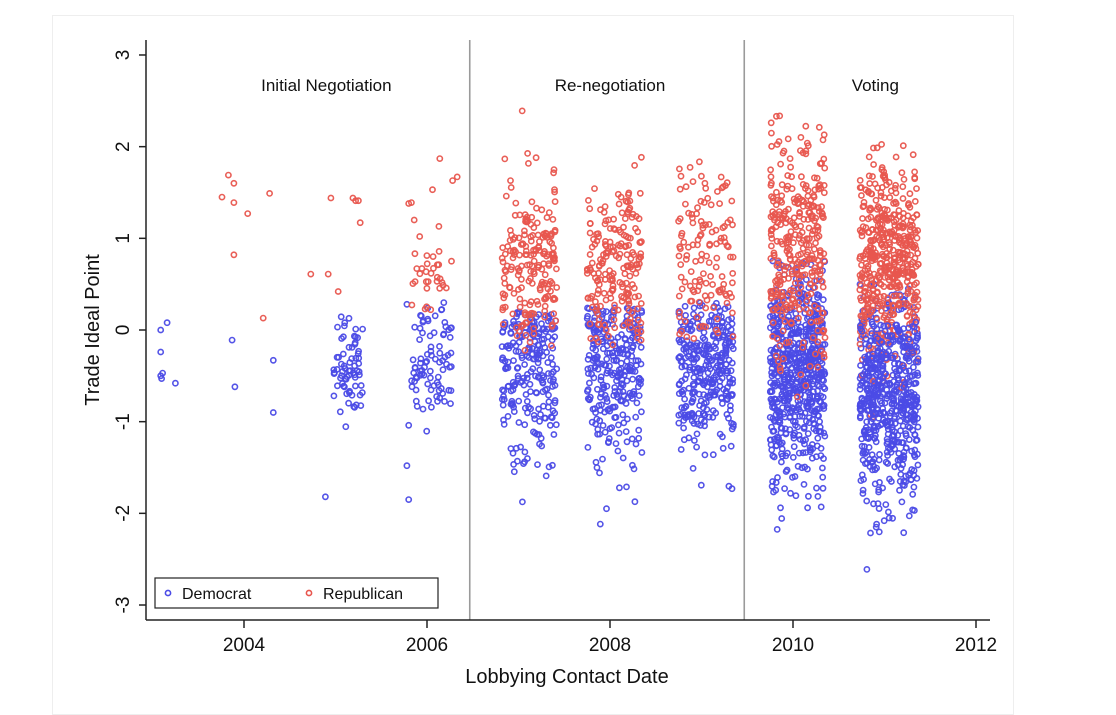  What do you see at coordinates (93, 330) in the screenshot?
I see `y-axis-title: Trade Ideal Point` at bounding box center [93, 330].